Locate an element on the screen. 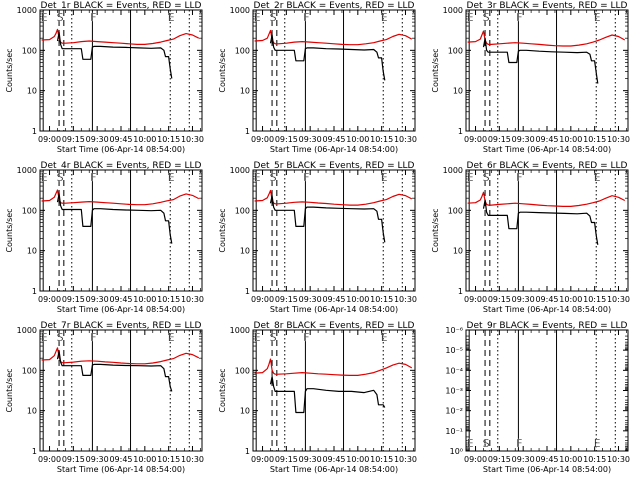  y-tick-label: 10⁻⁵ is located at coordinates (454, 350).